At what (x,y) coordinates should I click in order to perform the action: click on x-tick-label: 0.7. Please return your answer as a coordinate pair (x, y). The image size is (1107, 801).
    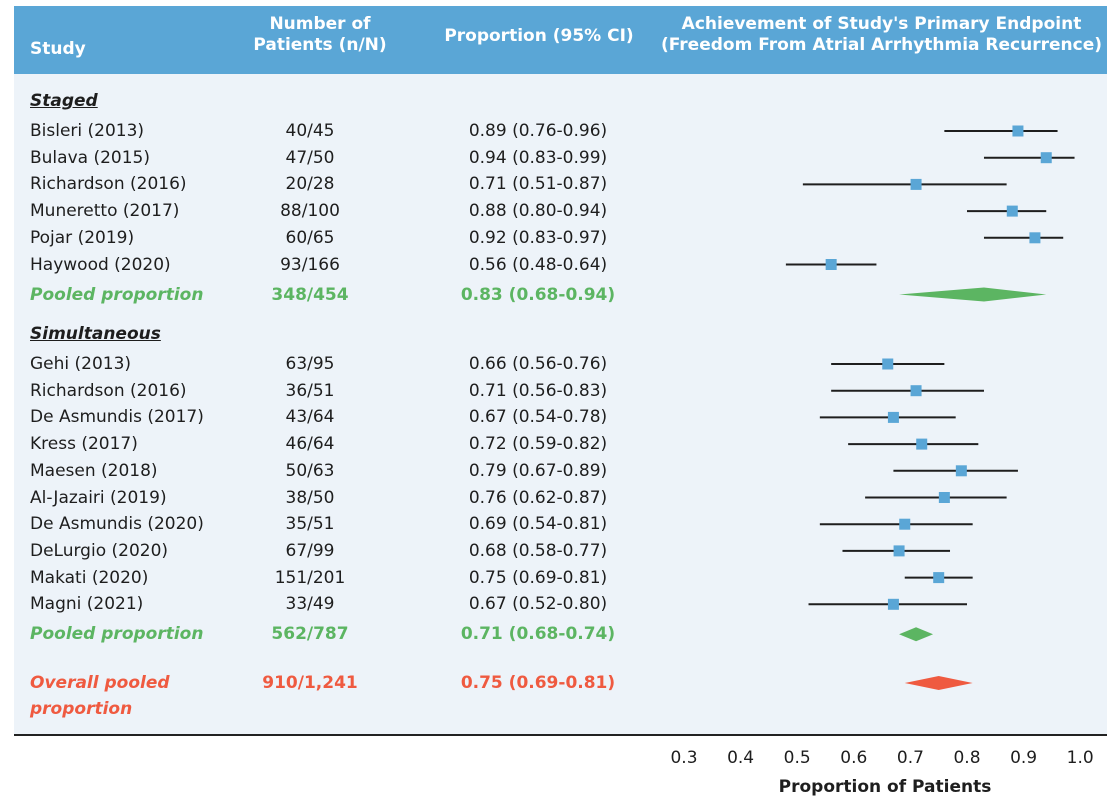
    Looking at the image, I should click on (910, 758).